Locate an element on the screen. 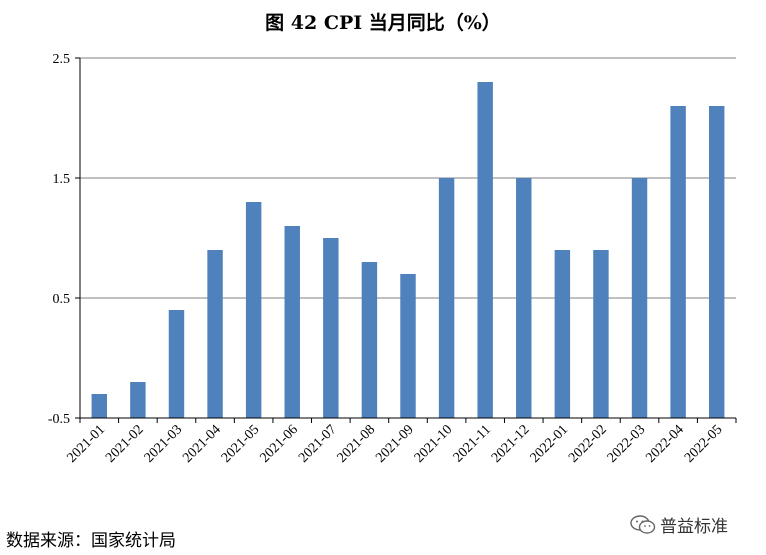 The image size is (766, 555). x-tick-label: 2021-01 is located at coordinates (87, 444).